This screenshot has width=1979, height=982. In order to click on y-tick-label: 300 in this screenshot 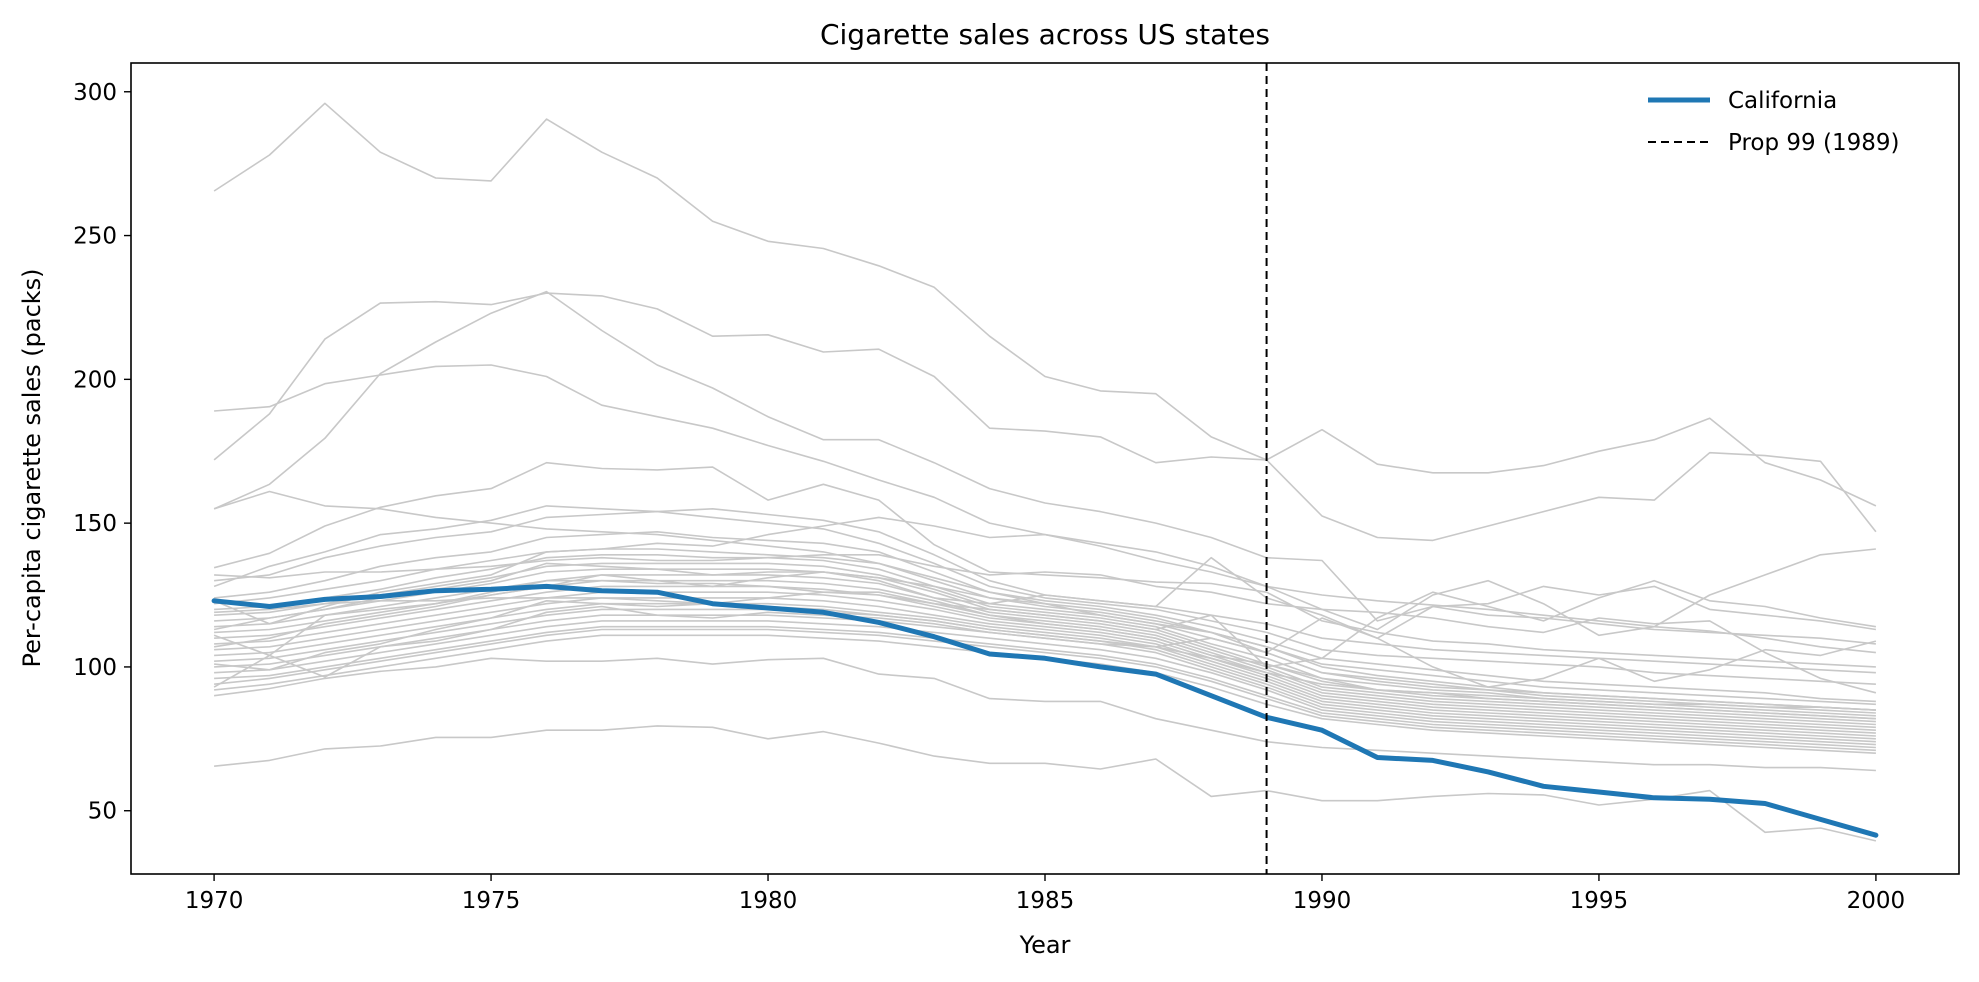, I will do `click(95, 93)`.